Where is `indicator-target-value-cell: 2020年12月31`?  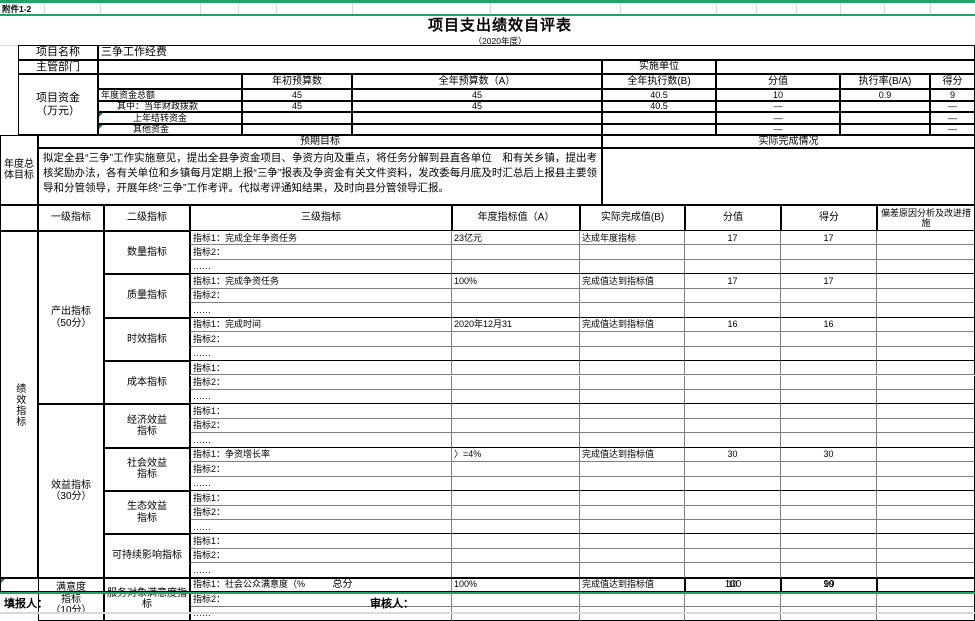 indicator-target-value-cell: 2020年12月31 is located at coordinates (516, 325).